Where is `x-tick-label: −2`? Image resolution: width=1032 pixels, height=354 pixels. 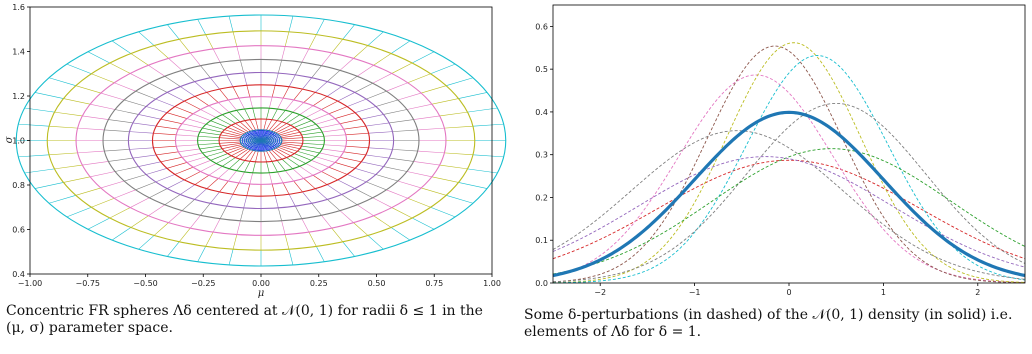 x-tick-label: −2 is located at coordinates (600, 292).